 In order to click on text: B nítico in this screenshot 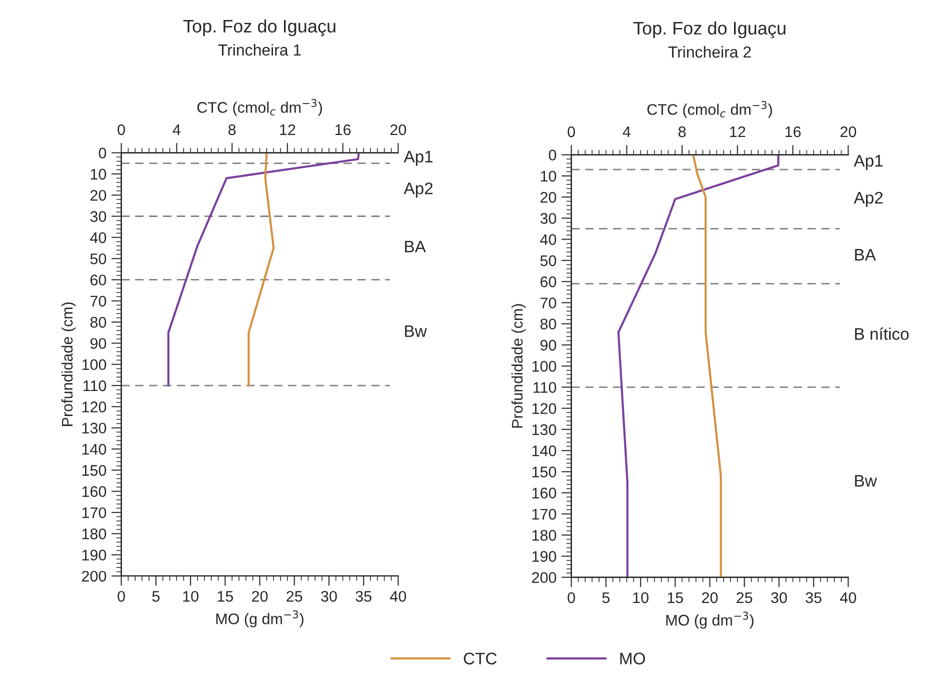, I will do `click(882, 333)`.